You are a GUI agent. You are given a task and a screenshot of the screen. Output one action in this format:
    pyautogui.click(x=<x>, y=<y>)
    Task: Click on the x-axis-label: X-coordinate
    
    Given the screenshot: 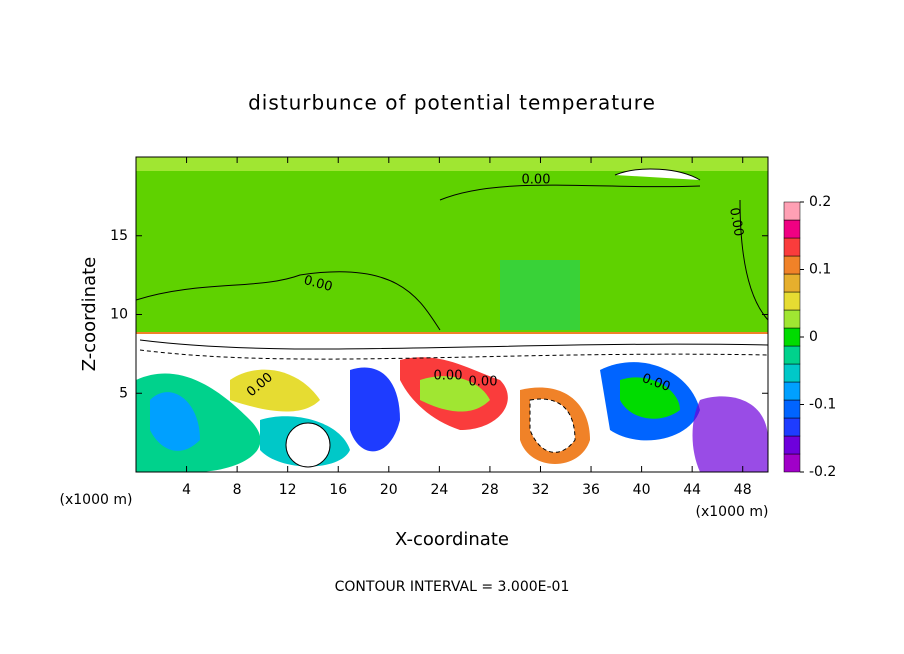 What is the action you would take?
    pyautogui.click(x=452, y=539)
    